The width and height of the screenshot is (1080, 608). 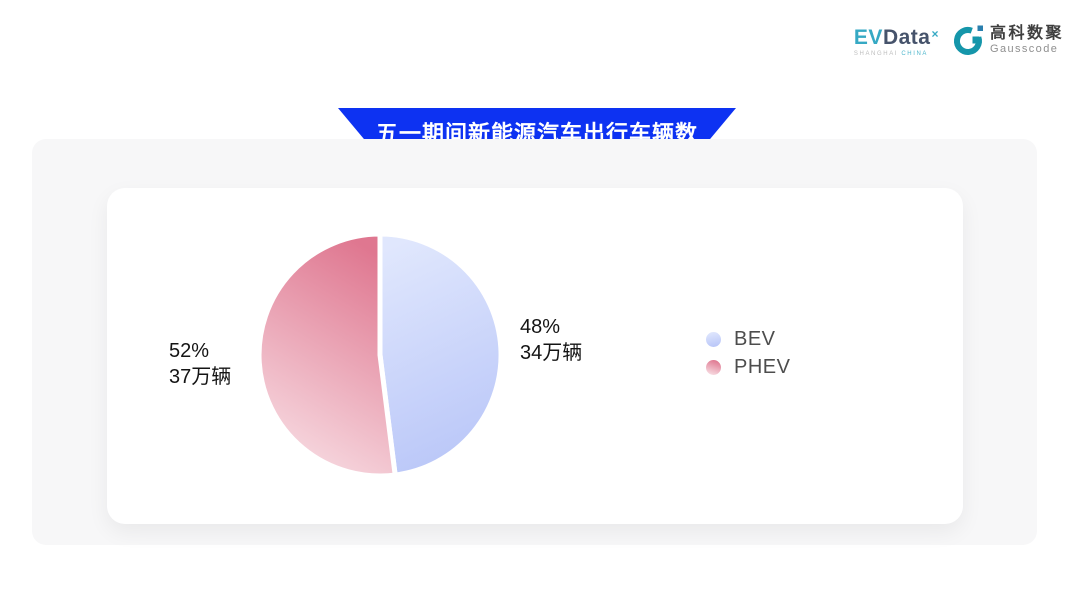 I want to click on evdata-logo: EVData× SHANGHAI CHINA, so click(x=896, y=42).